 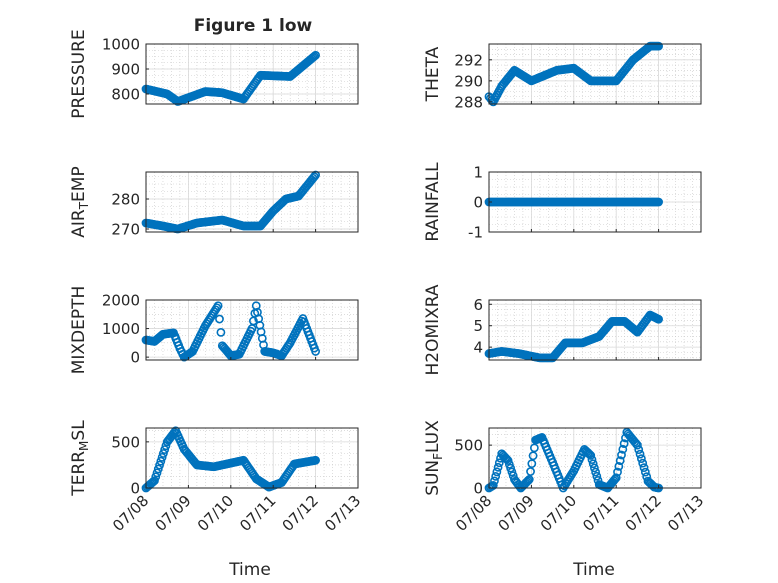 What do you see at coordinates (125, 200) in the screenshot?
I see `y-tick-label: 280` at bounding box center [125, 200].